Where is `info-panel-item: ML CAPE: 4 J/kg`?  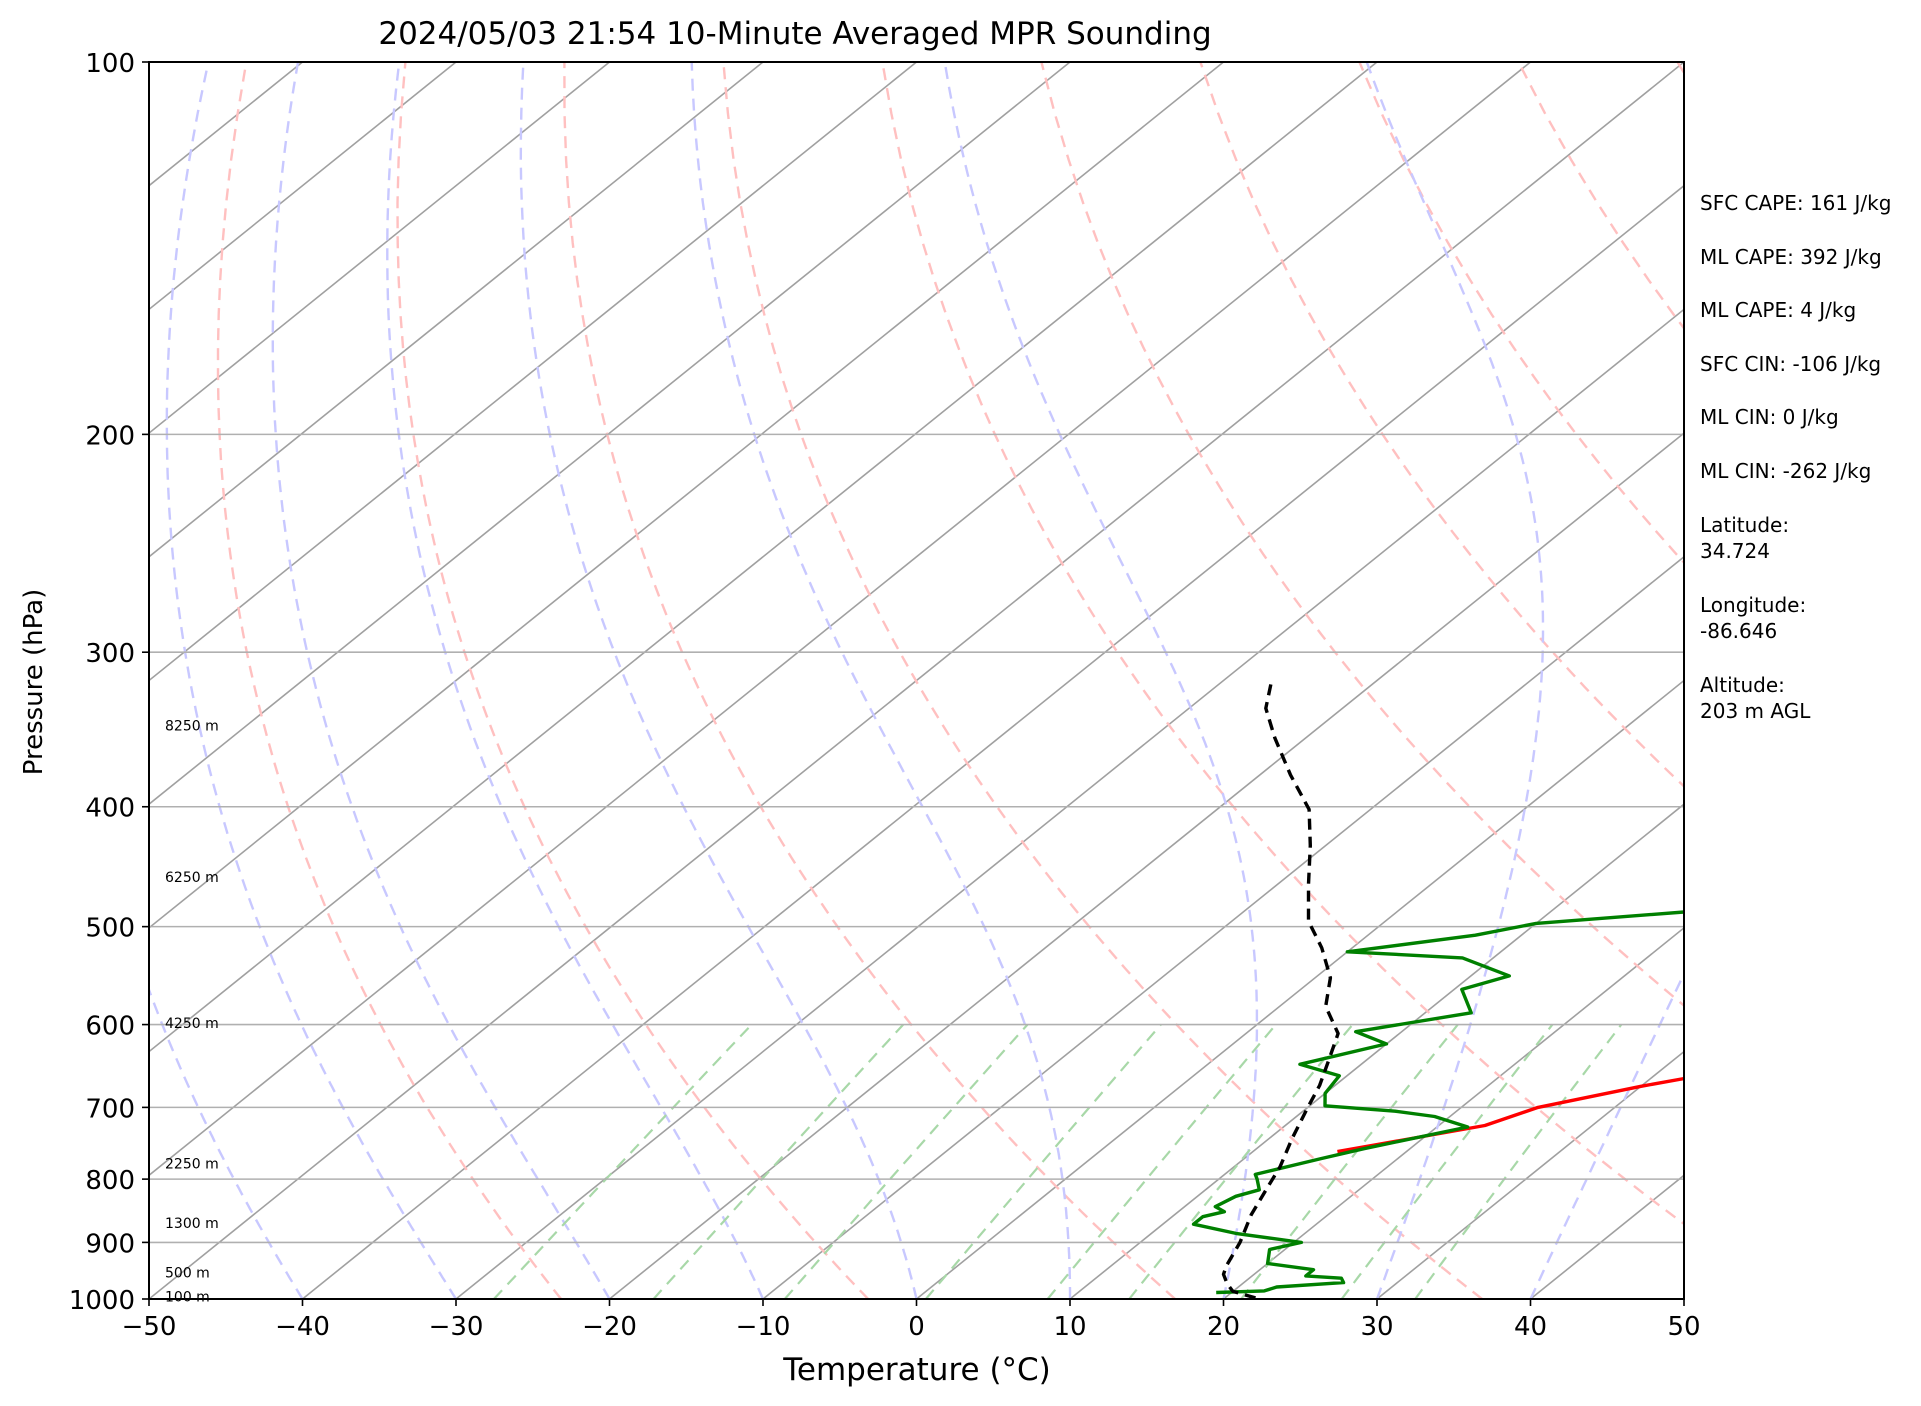 info-panel-item: ML CAPE: 4 J/kg is located at coordinates (1778, 310).